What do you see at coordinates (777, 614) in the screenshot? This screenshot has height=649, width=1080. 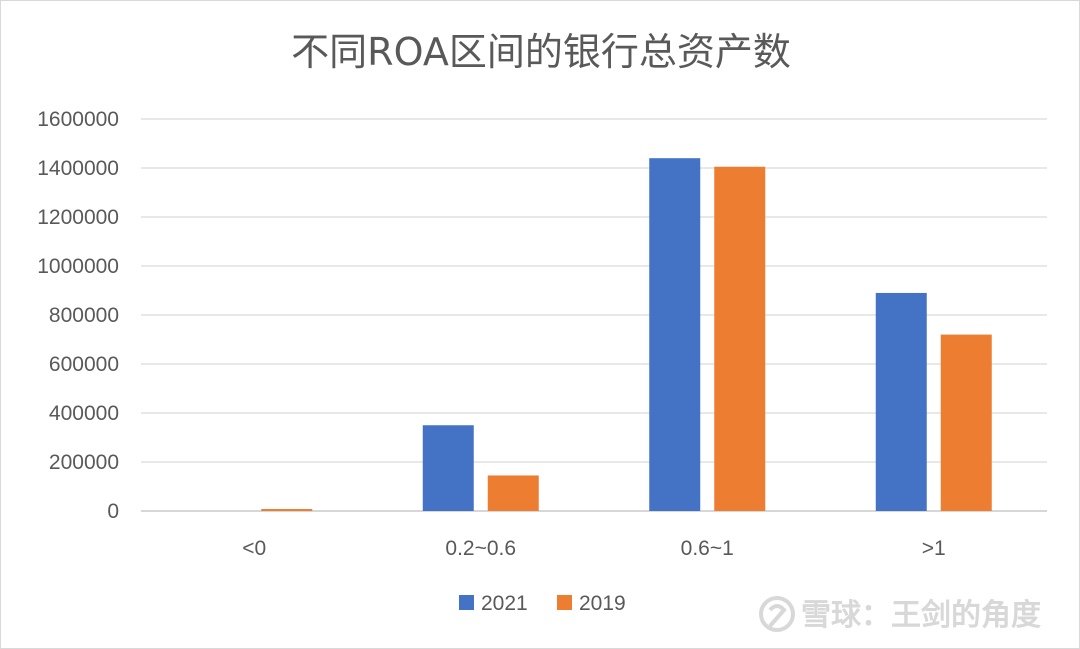 I see `snowball-logo-icon` at bounding box center [777, 614].